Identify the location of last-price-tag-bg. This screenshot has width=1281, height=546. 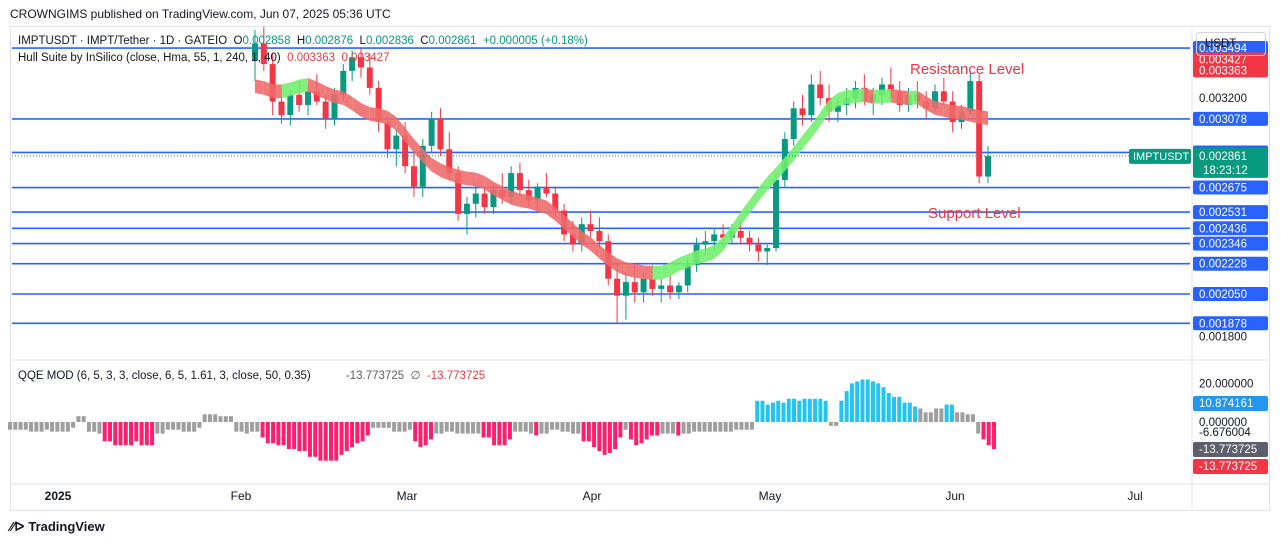
(1230, 162).